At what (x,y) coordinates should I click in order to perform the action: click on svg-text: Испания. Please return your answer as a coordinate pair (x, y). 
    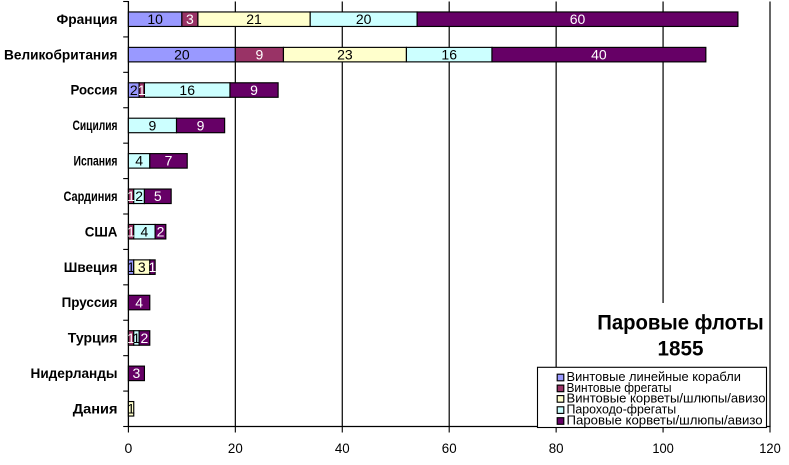
    Looking at the image, I should click on (96, 161).